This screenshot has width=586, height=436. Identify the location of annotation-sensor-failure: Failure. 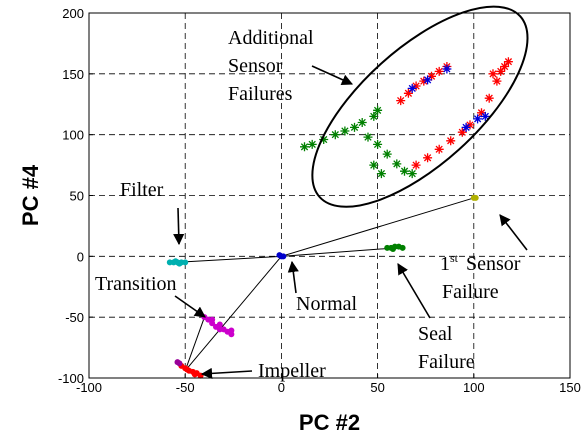
(470, 292).